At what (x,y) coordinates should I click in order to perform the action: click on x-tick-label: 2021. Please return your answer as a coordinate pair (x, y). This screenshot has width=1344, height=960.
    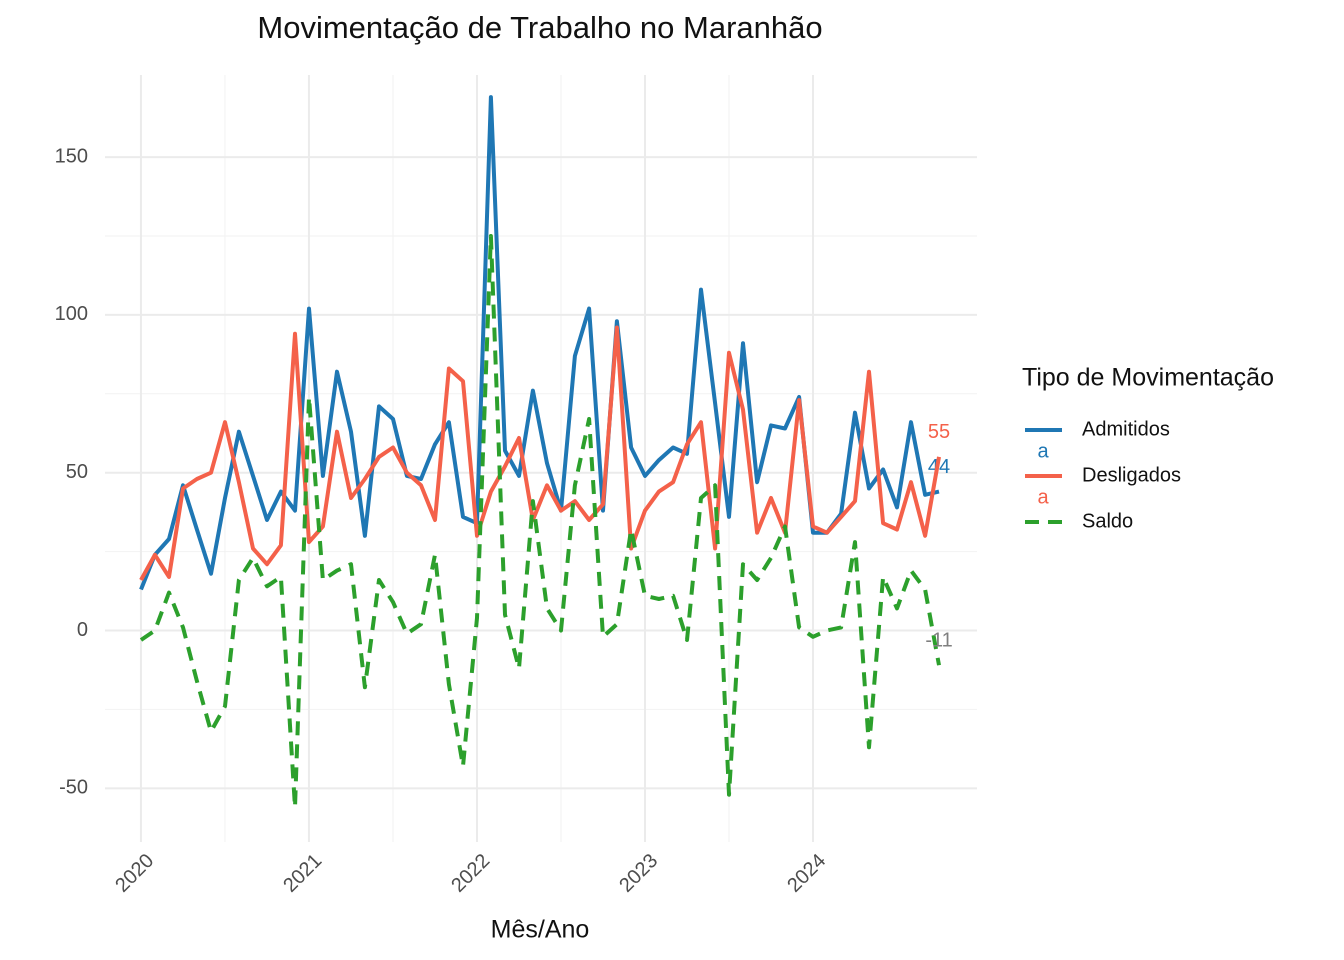
    Looking at the image, I should click on (302, 873).